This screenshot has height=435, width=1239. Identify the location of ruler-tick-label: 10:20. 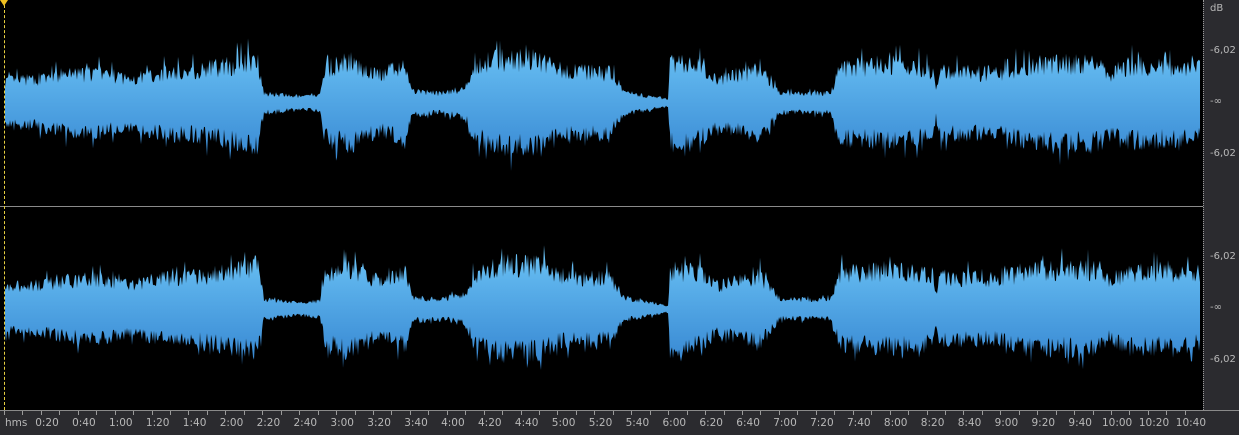
(1154, 423).